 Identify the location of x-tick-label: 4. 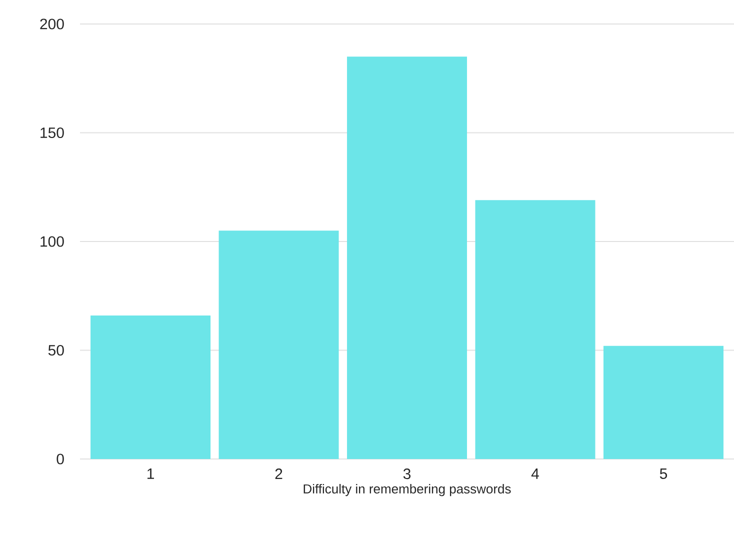
(535, 473).